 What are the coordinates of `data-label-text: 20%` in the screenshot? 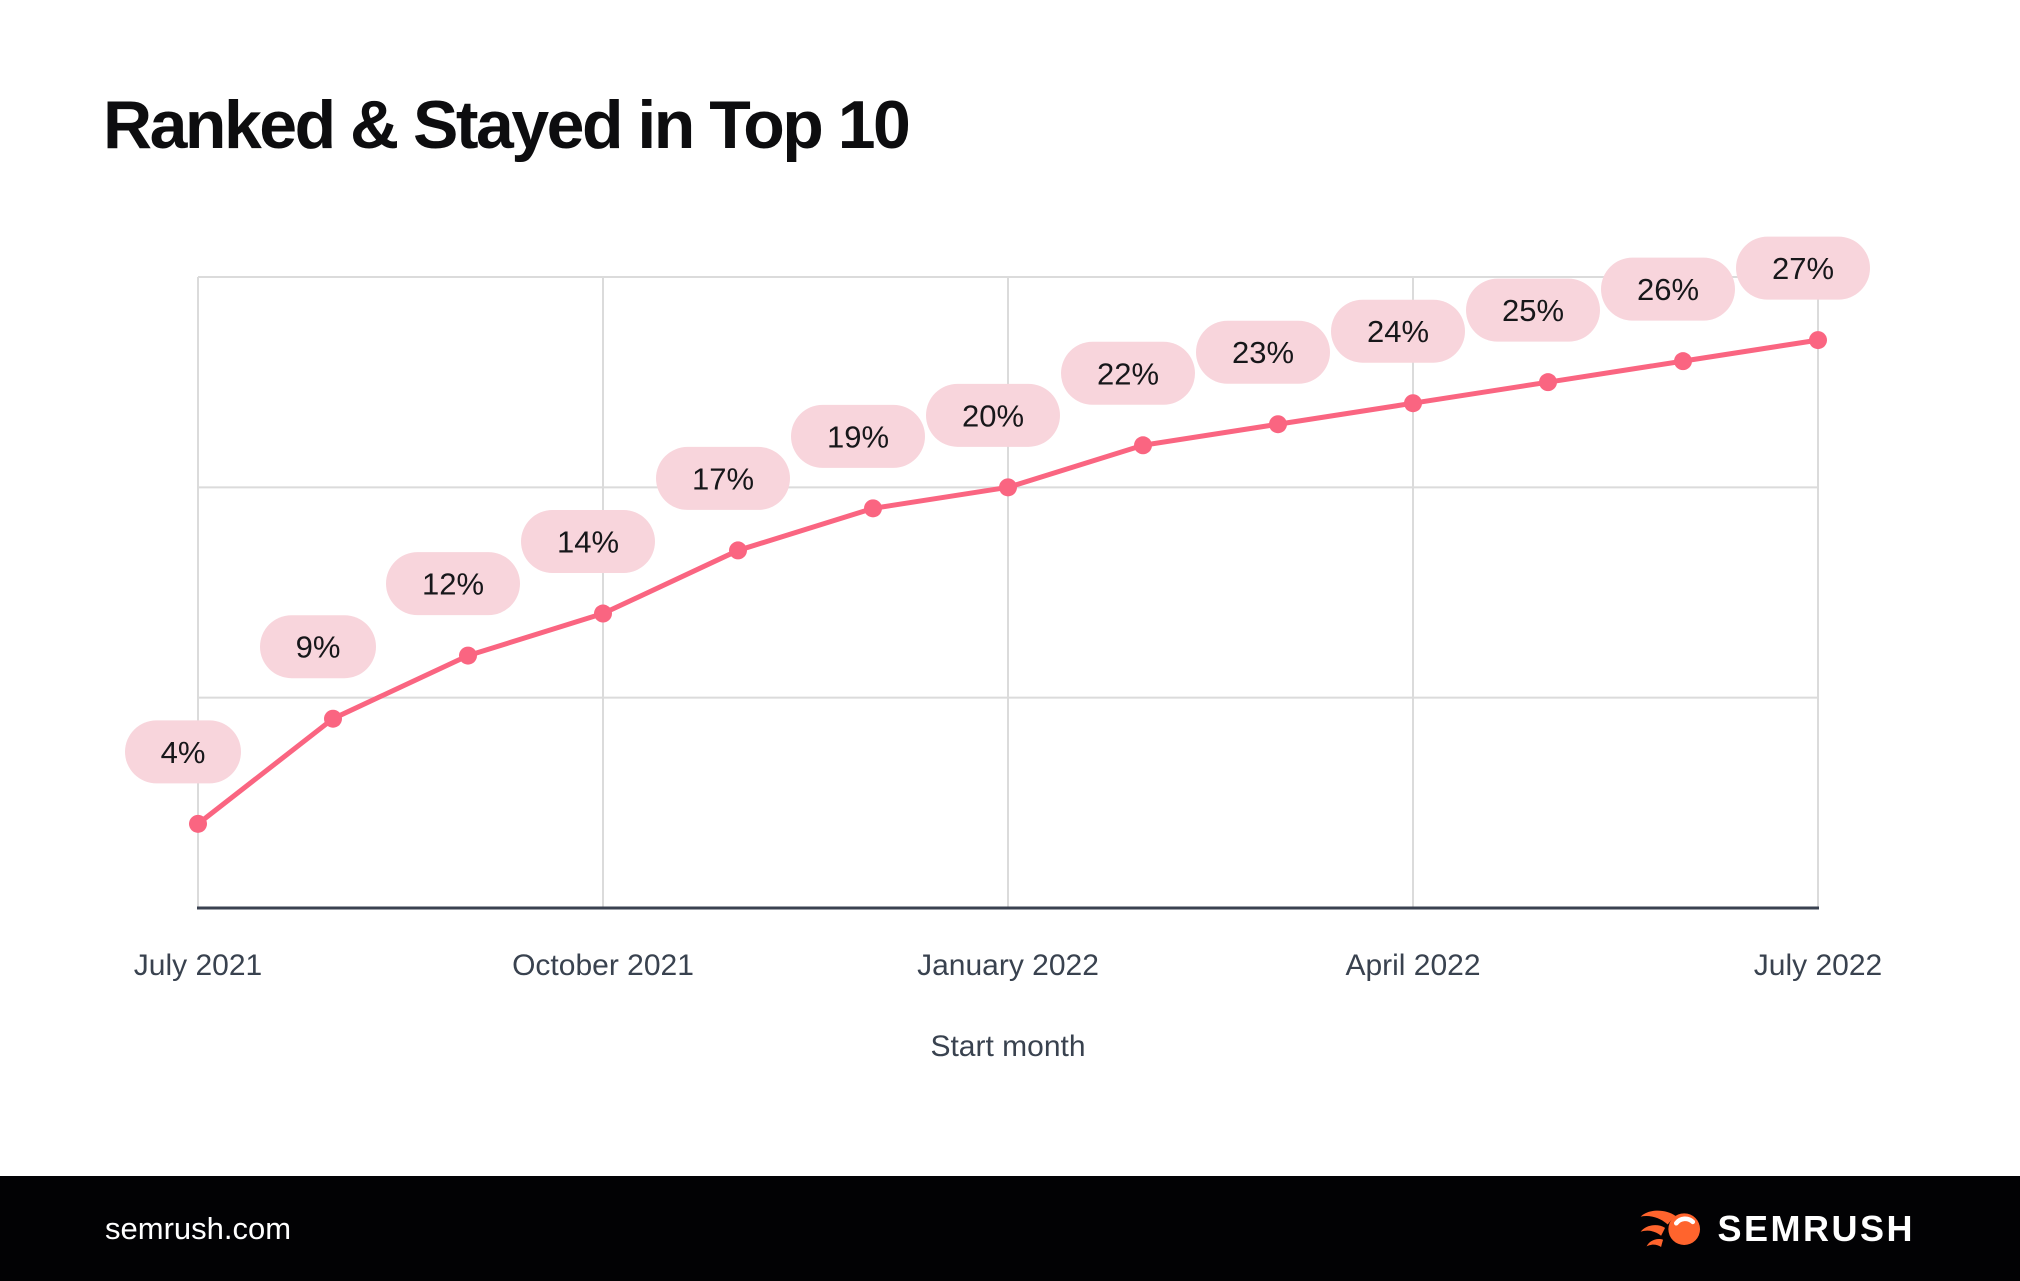 It's located at (993, 415).